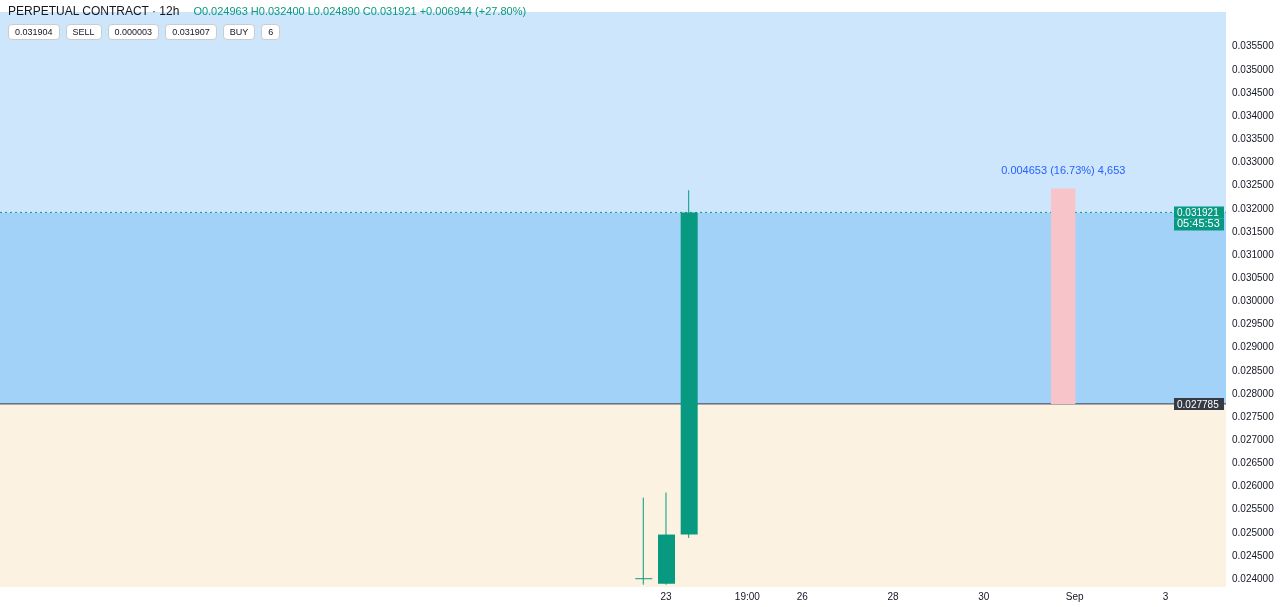 The width and height of the screenshot is (1280, 607). Describe the element at coordinates (1253, 301) in the screenshot. I see `y-tick-label: 0.030000` at that location.